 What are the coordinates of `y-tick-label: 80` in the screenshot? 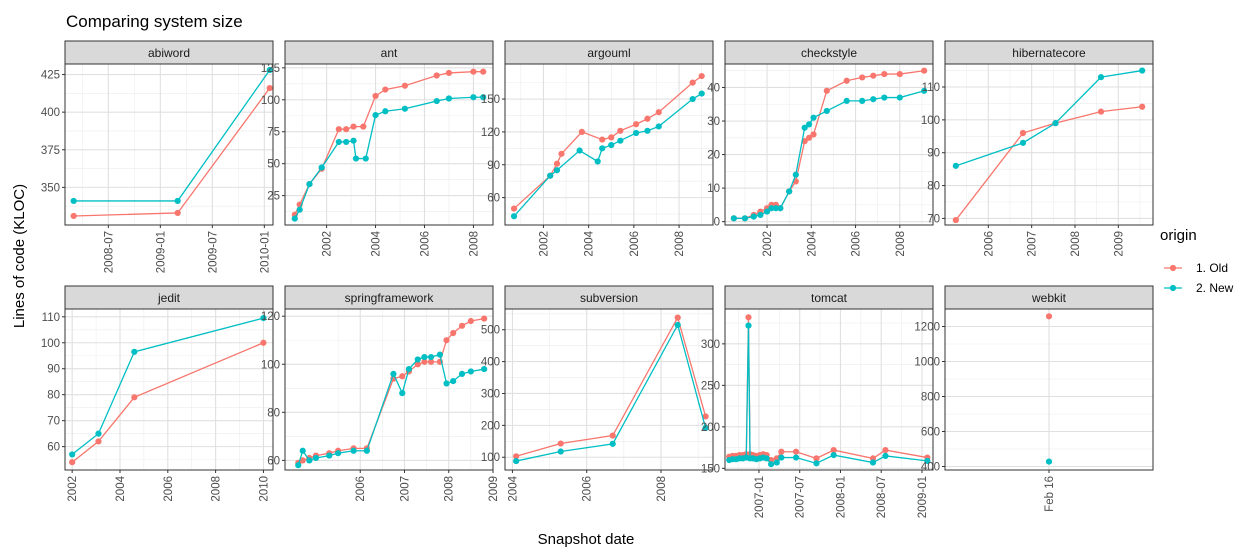 It's located at (53, 396).